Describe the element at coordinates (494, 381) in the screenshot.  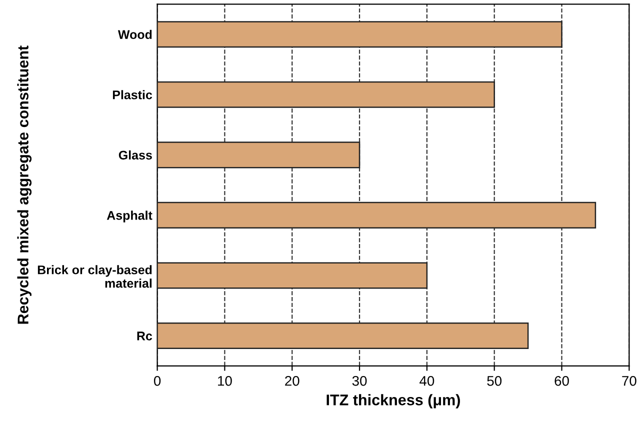
I see `x-tick-label: 50` at that location.